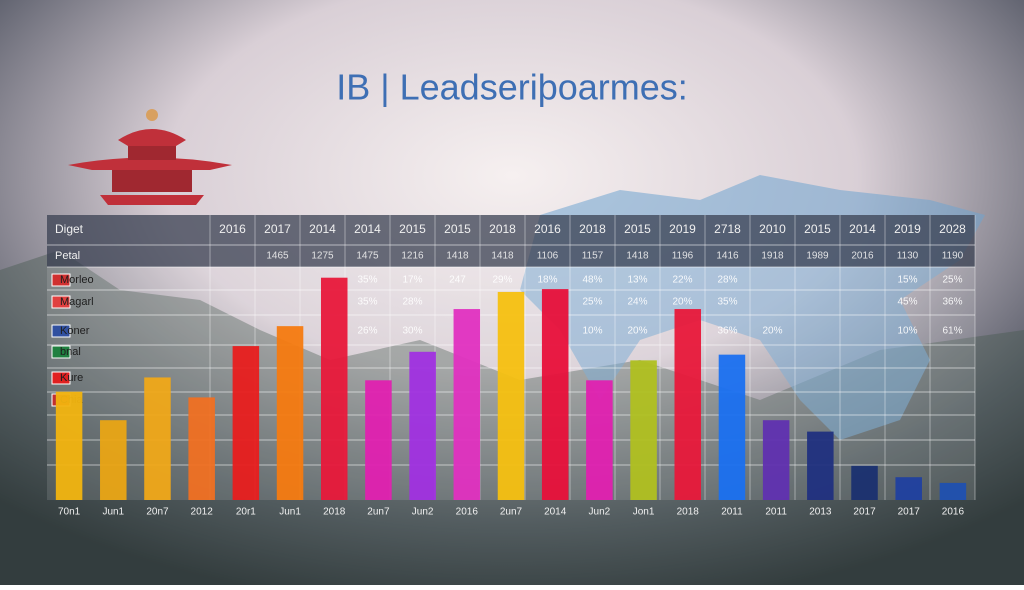 The width and height of the screenshot is (1024, 590). What do you see at coordinates (600, 512) in the screenshot?
I see `x-tick-label: Jun2` at bounding box center [600, 512].